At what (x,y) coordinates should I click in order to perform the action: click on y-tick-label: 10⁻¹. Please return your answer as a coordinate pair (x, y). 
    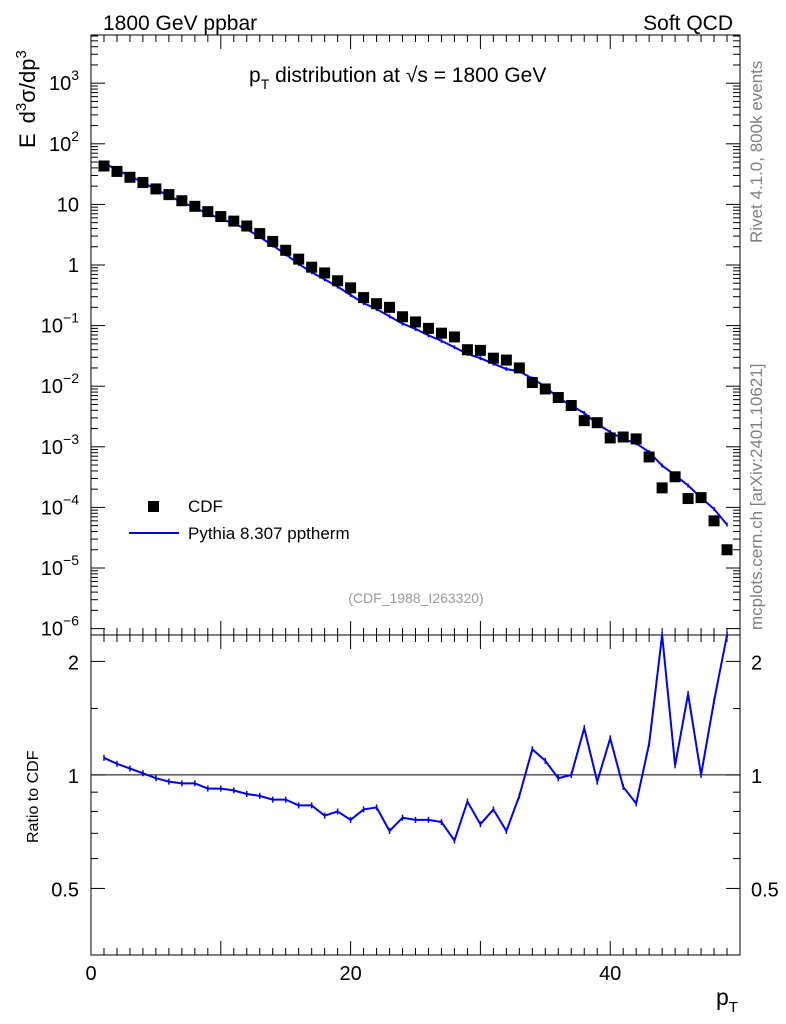
    Looking at the image, I should click on (60, 324).